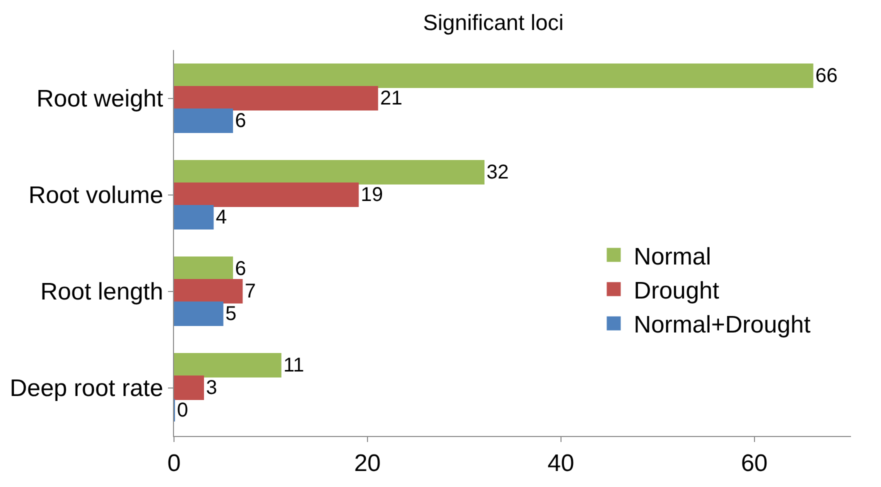 The image size is (881, 487). Describe the element at coordinates (754, 463) in the screenshot. I see `x-tick-label: 60` at that location.